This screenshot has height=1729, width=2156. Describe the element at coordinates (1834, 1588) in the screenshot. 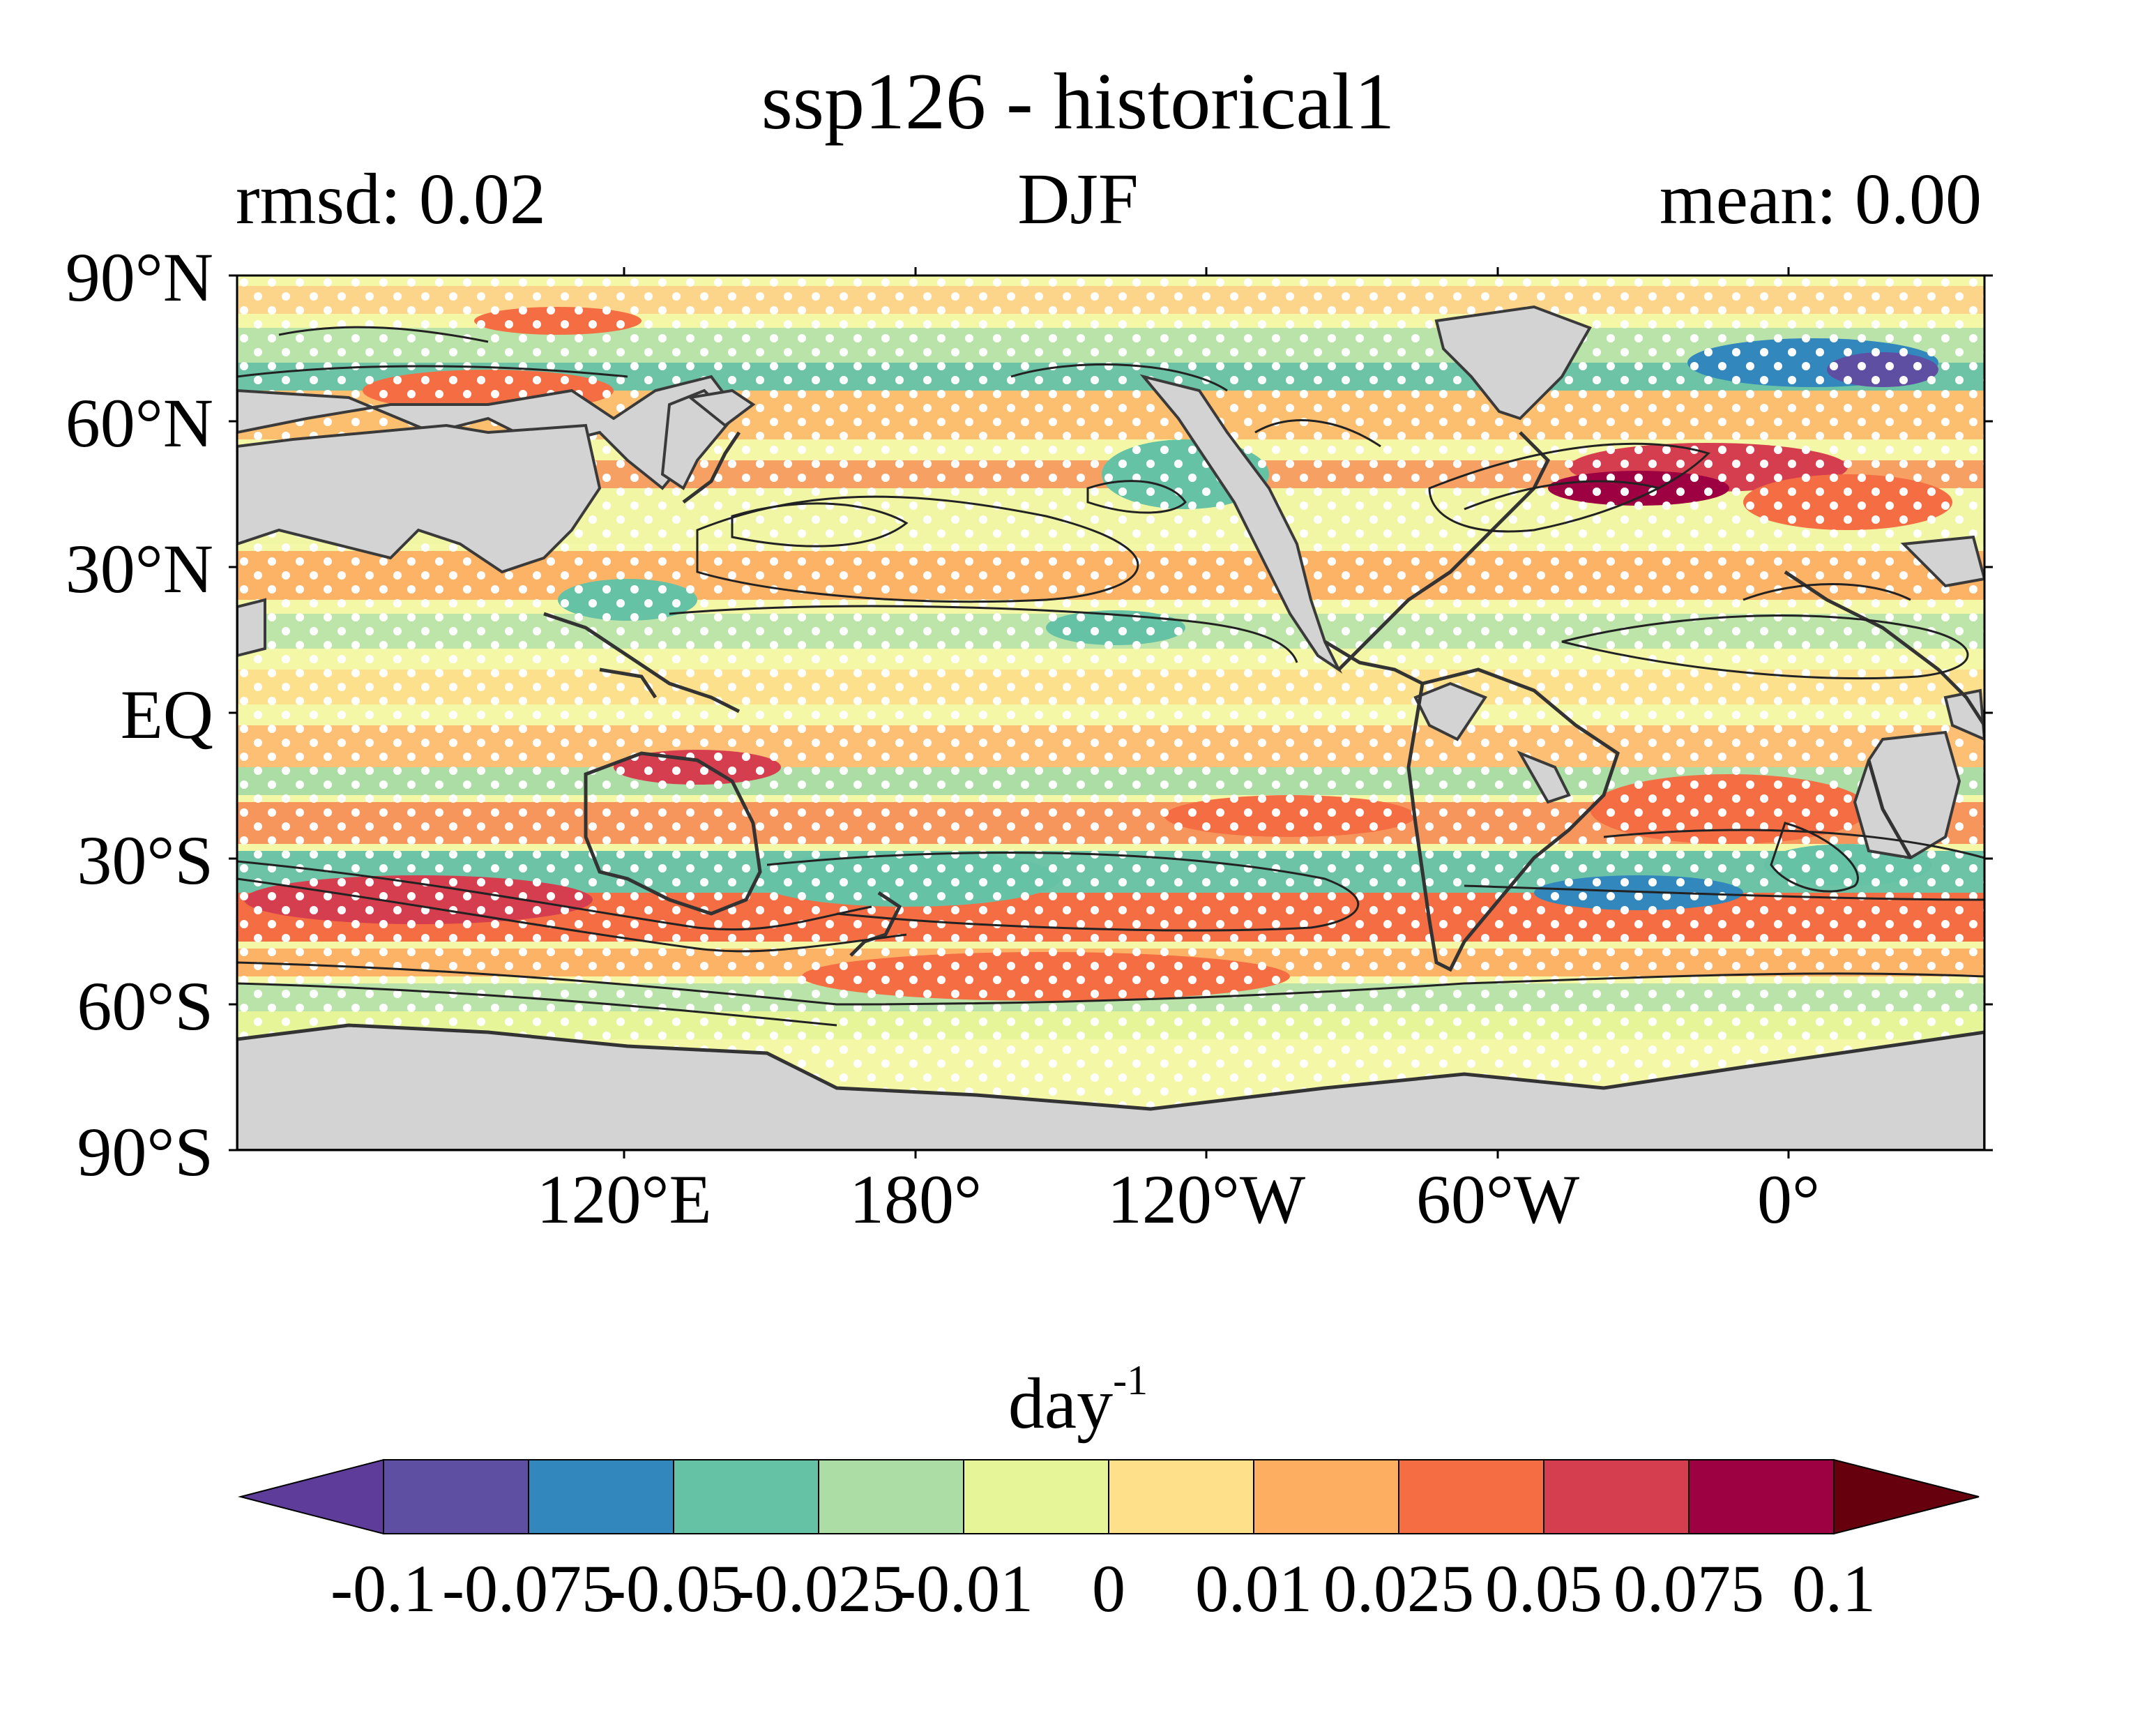

I see `colorbar-tick-label: 0.1` at that location.